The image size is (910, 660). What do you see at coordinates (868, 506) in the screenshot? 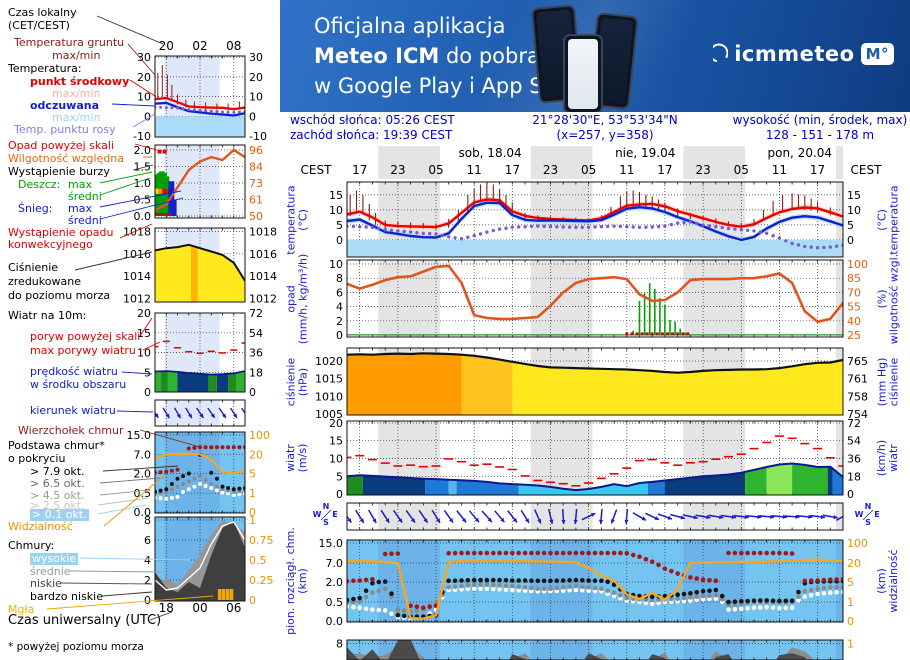
I see `svg-text: N` at bounding box center [868, 506].